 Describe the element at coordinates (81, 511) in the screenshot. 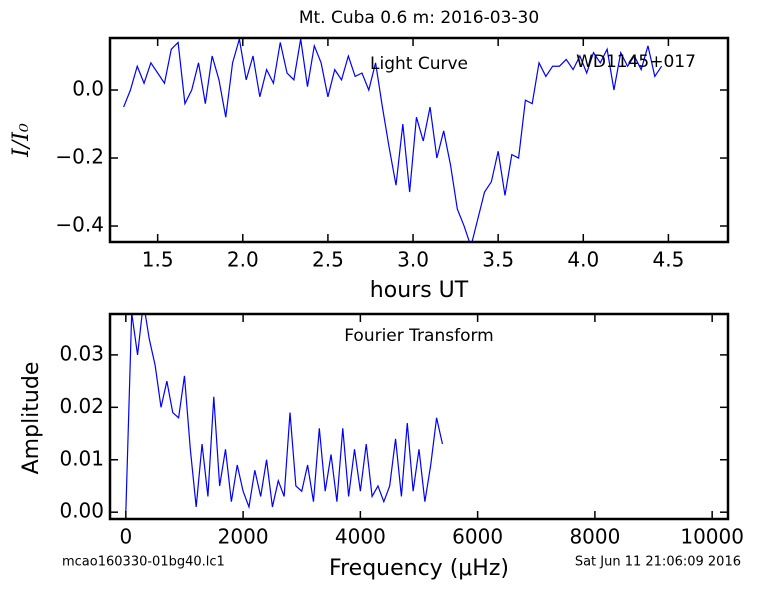

I see `y-tick-label: 0.00` at that location.